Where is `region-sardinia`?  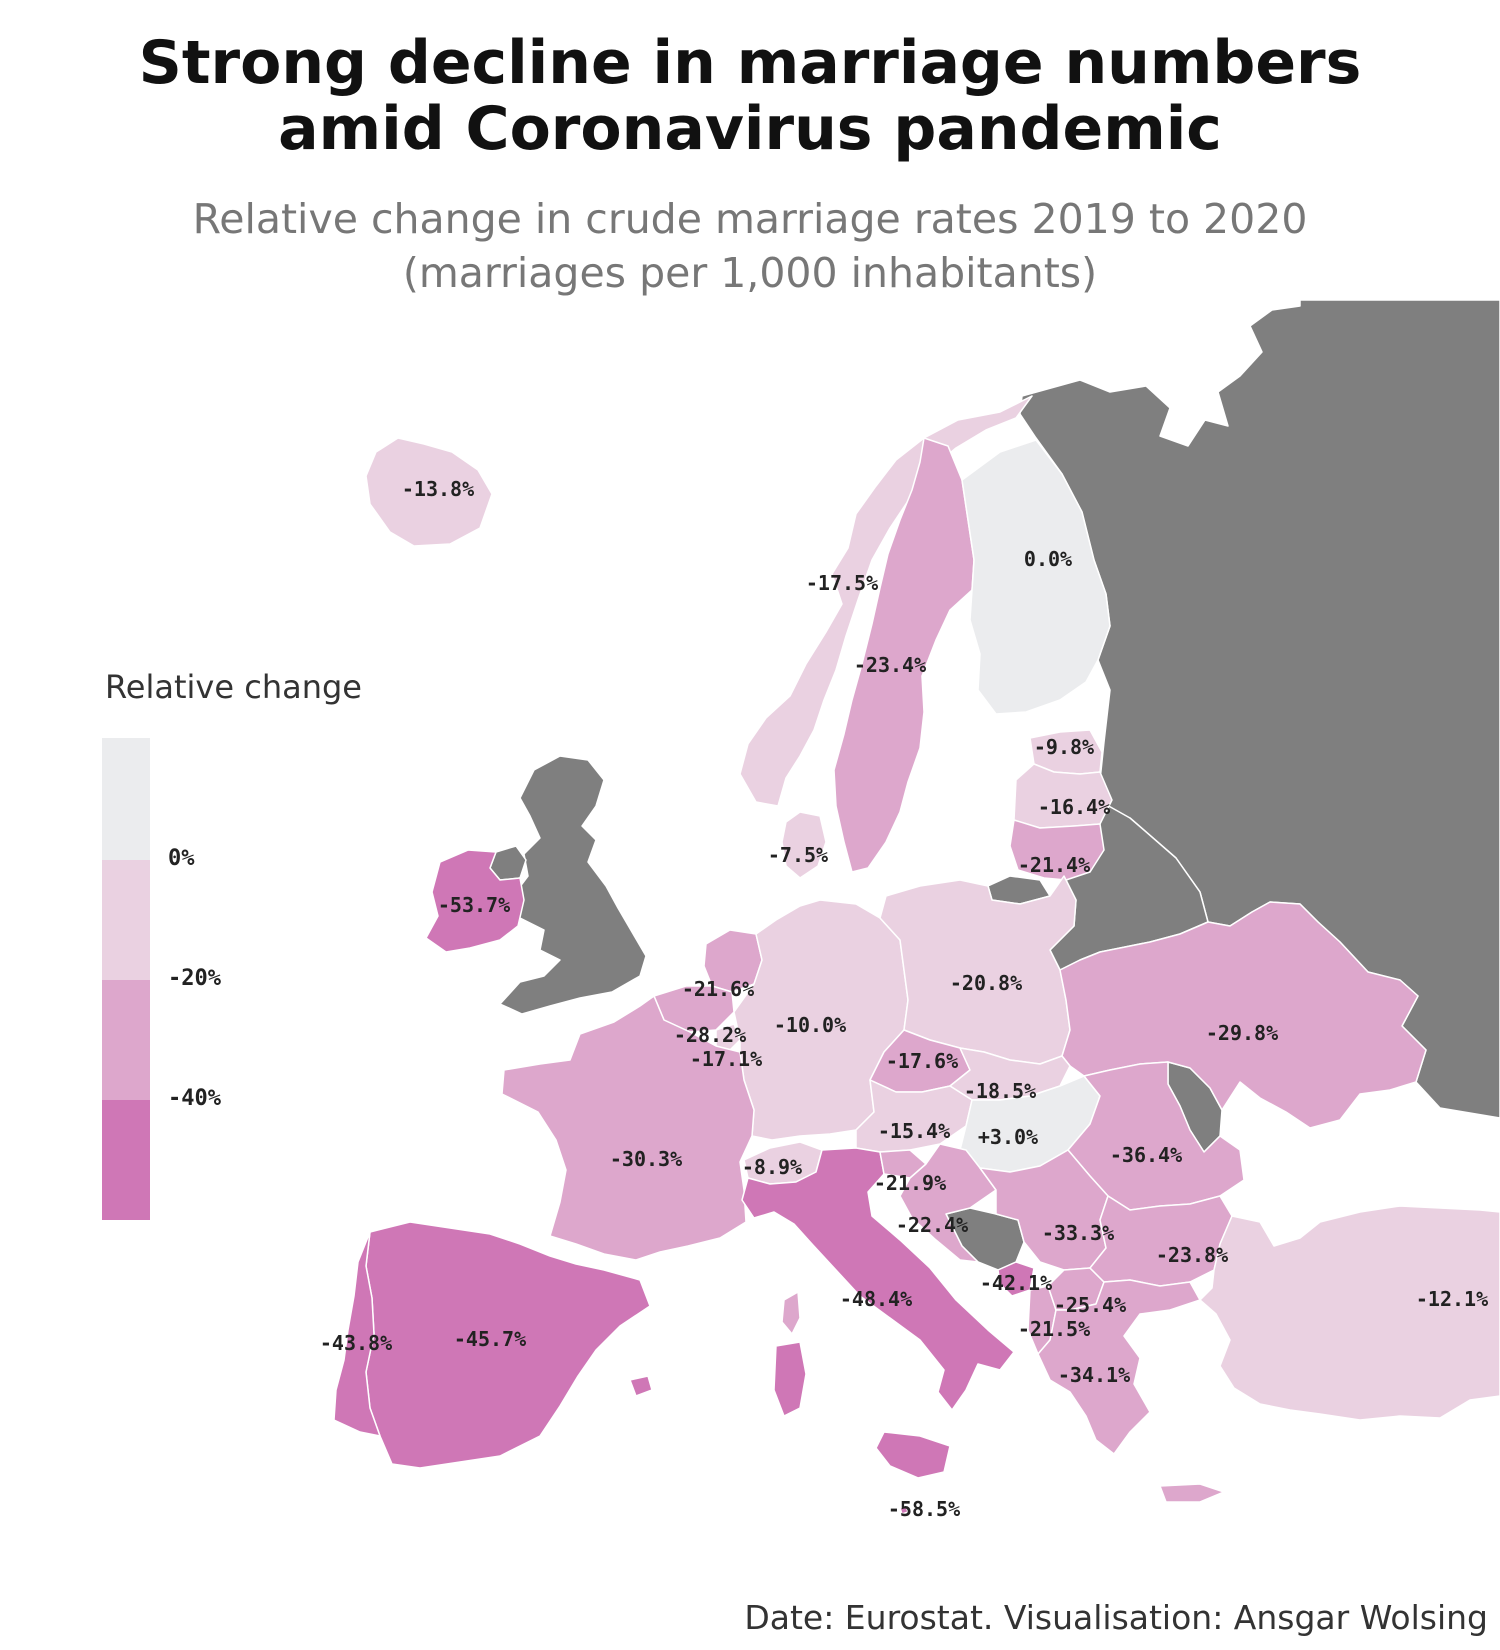 region-sardinia is located at coordinates (790, 1379).